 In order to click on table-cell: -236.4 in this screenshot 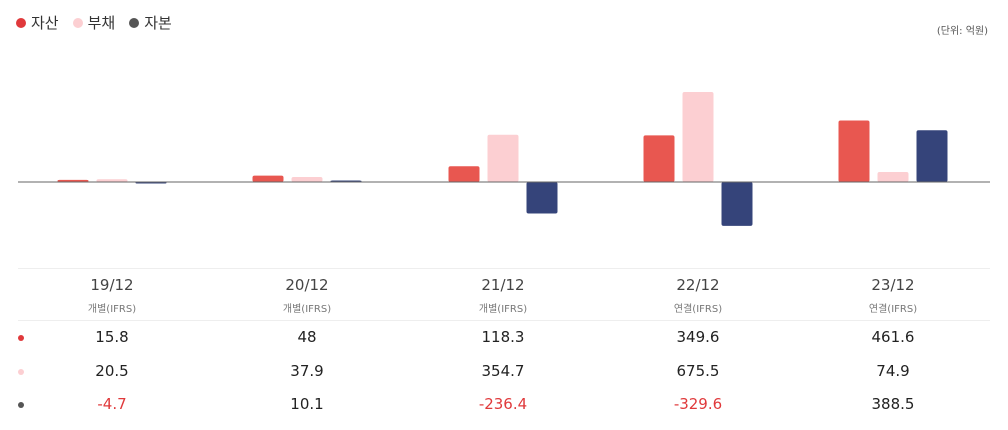, I will do `click(503, 404)`.